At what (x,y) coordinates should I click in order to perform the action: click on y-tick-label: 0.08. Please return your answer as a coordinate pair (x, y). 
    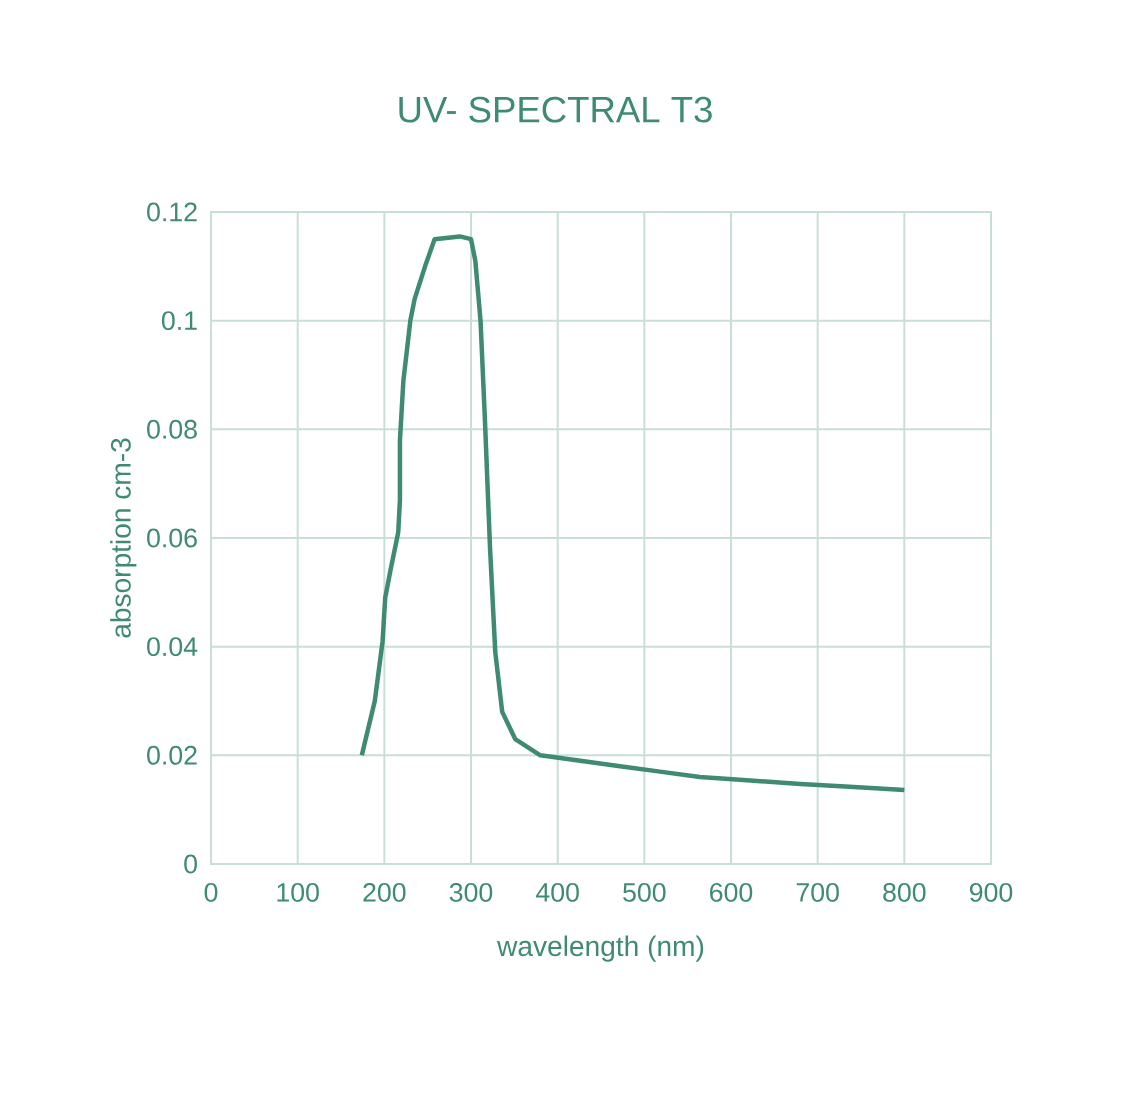
    Looking at the image, I should click on (172, 429).